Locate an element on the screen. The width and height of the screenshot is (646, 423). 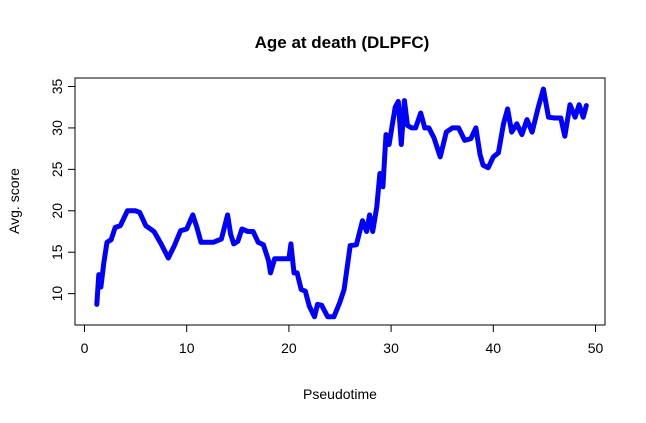
x-tick-label: 0 is located at coordinates (85, 348).